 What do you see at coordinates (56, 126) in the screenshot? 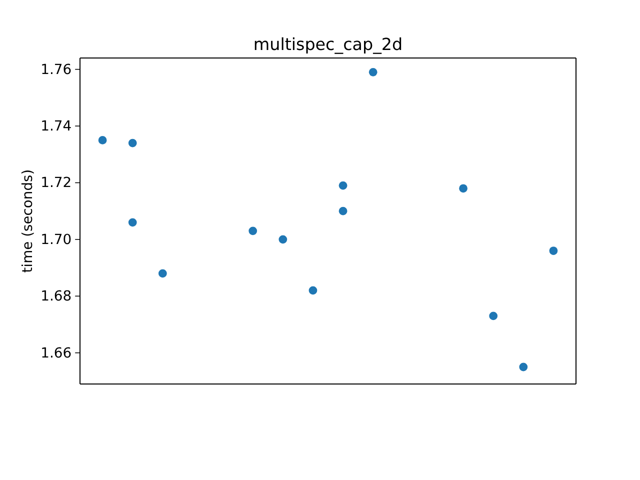
I see `y-tick-label: 1.74` at bounding box center [56, 126].